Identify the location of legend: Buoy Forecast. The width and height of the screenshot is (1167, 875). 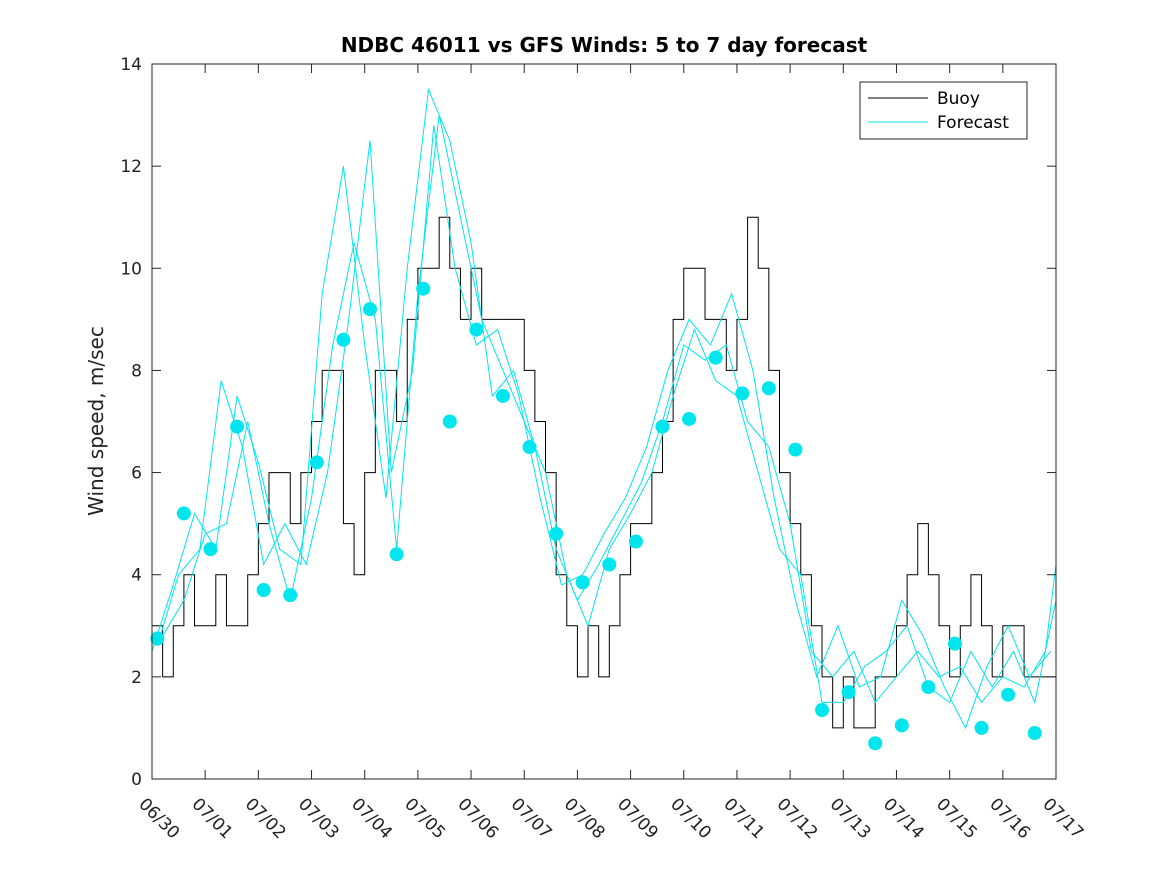
(943, 110).